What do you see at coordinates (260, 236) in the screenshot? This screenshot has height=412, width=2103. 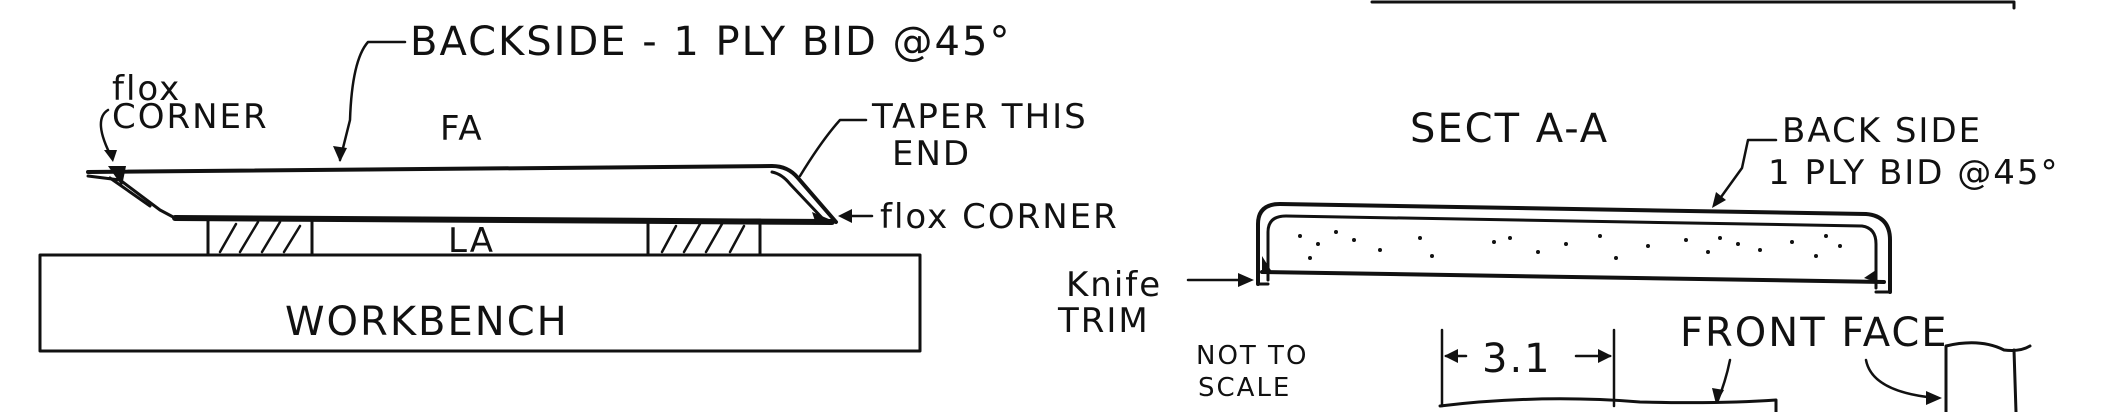 I see `support-block-left` at bounding box center [260, 236].